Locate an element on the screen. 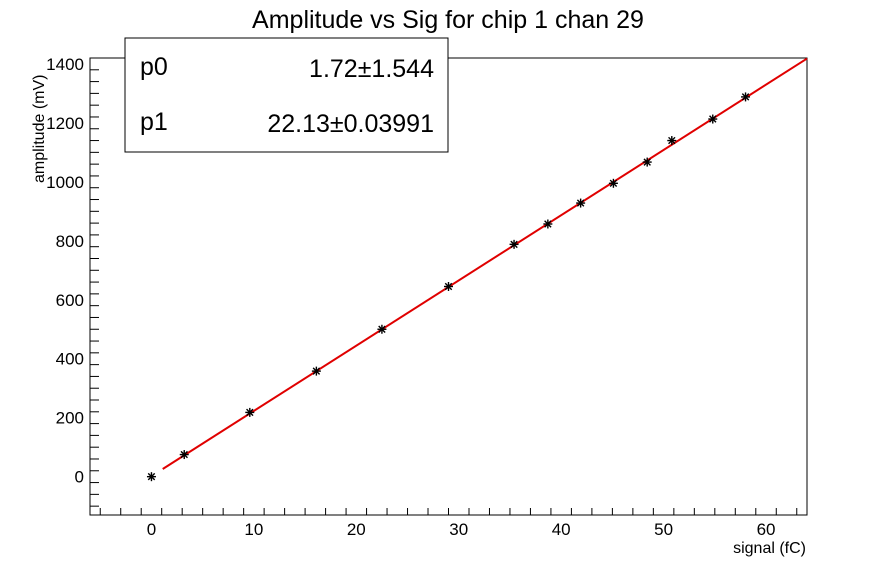 Image resolution: width=896 pixels, height=572 pixels. y-tick-label: 800 is located at coordinates (70, 241).